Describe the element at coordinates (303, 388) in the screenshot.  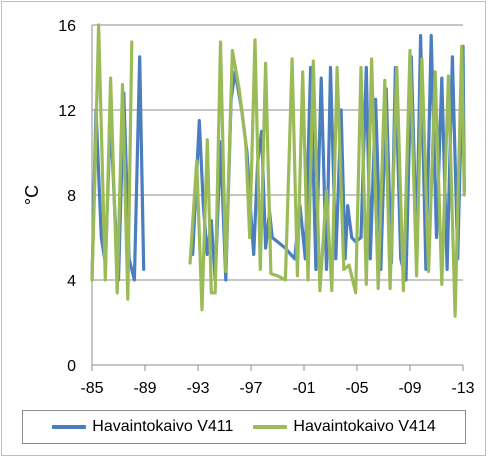
I see `x-tick-label: -01` at that location.